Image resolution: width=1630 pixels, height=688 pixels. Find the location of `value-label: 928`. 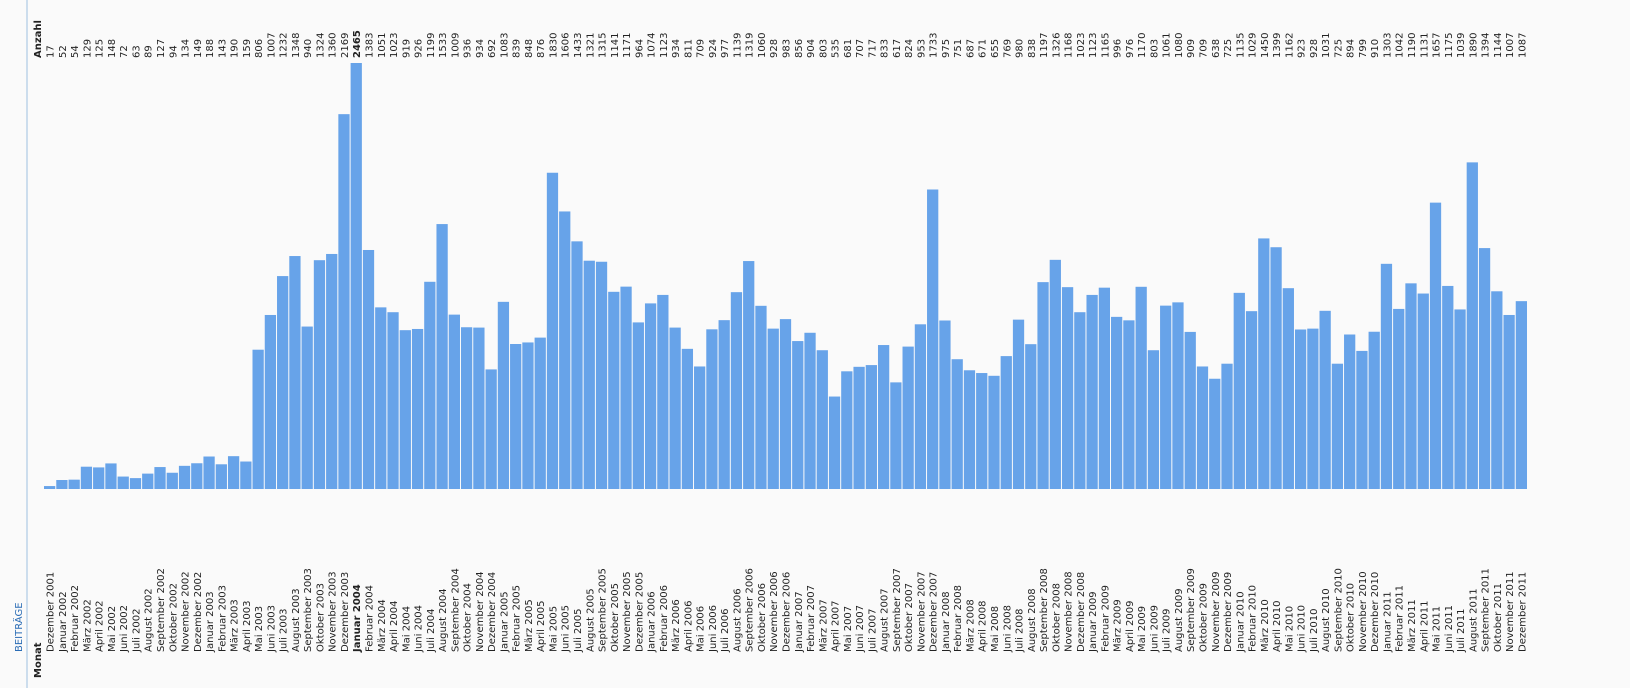

value-label: 928 is located at coordinates (774, 48).